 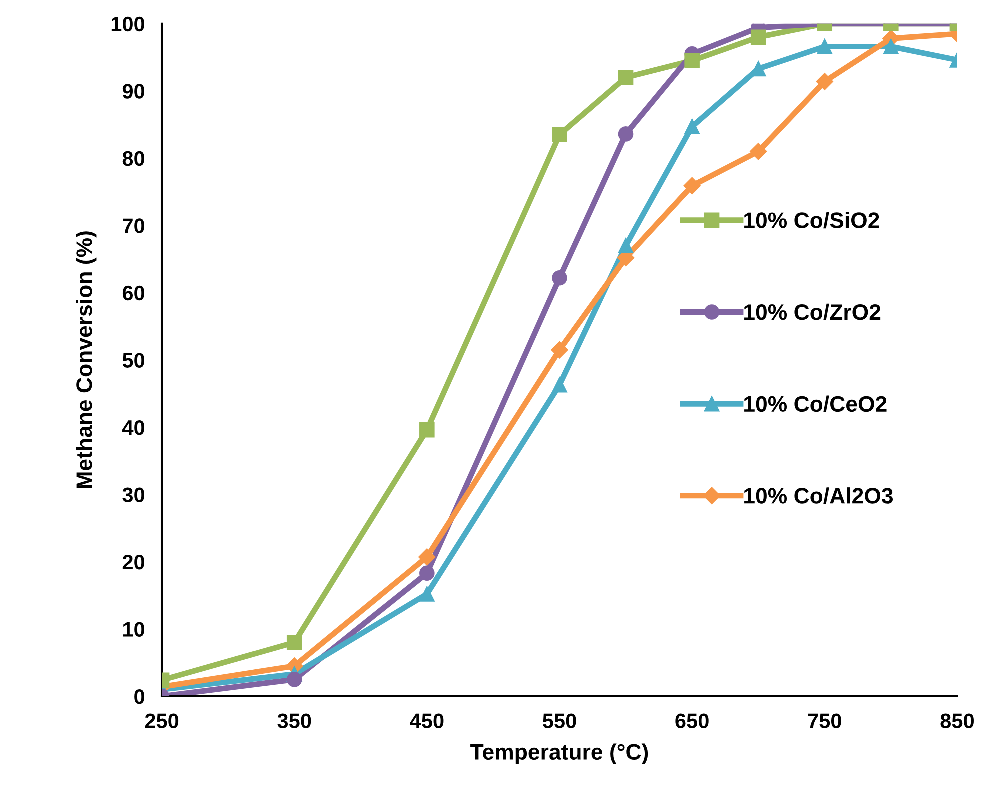 What do you see at coordinates (133, 495) in the screenshot?
I see `y-tick-label: 30` at bounding box center [133, 495].